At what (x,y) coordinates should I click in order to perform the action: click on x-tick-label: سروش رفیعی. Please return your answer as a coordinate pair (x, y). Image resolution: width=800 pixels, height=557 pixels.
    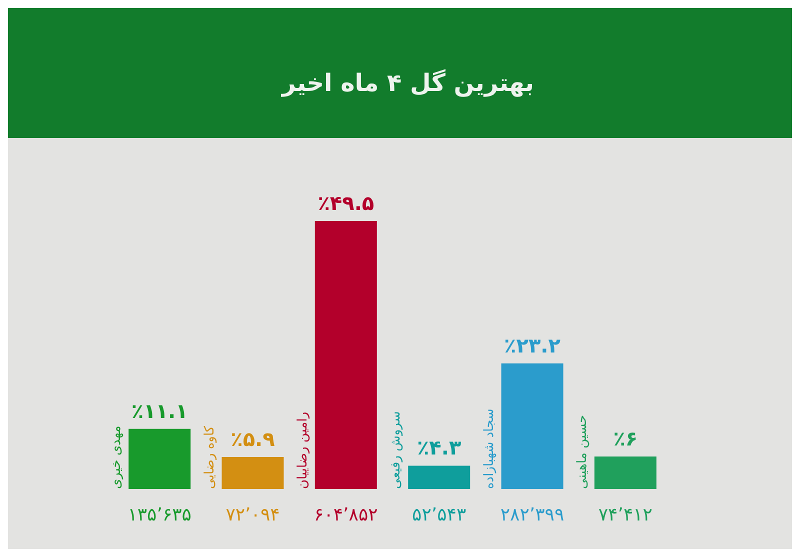
    Looking at the image, I should click on (396, 450).